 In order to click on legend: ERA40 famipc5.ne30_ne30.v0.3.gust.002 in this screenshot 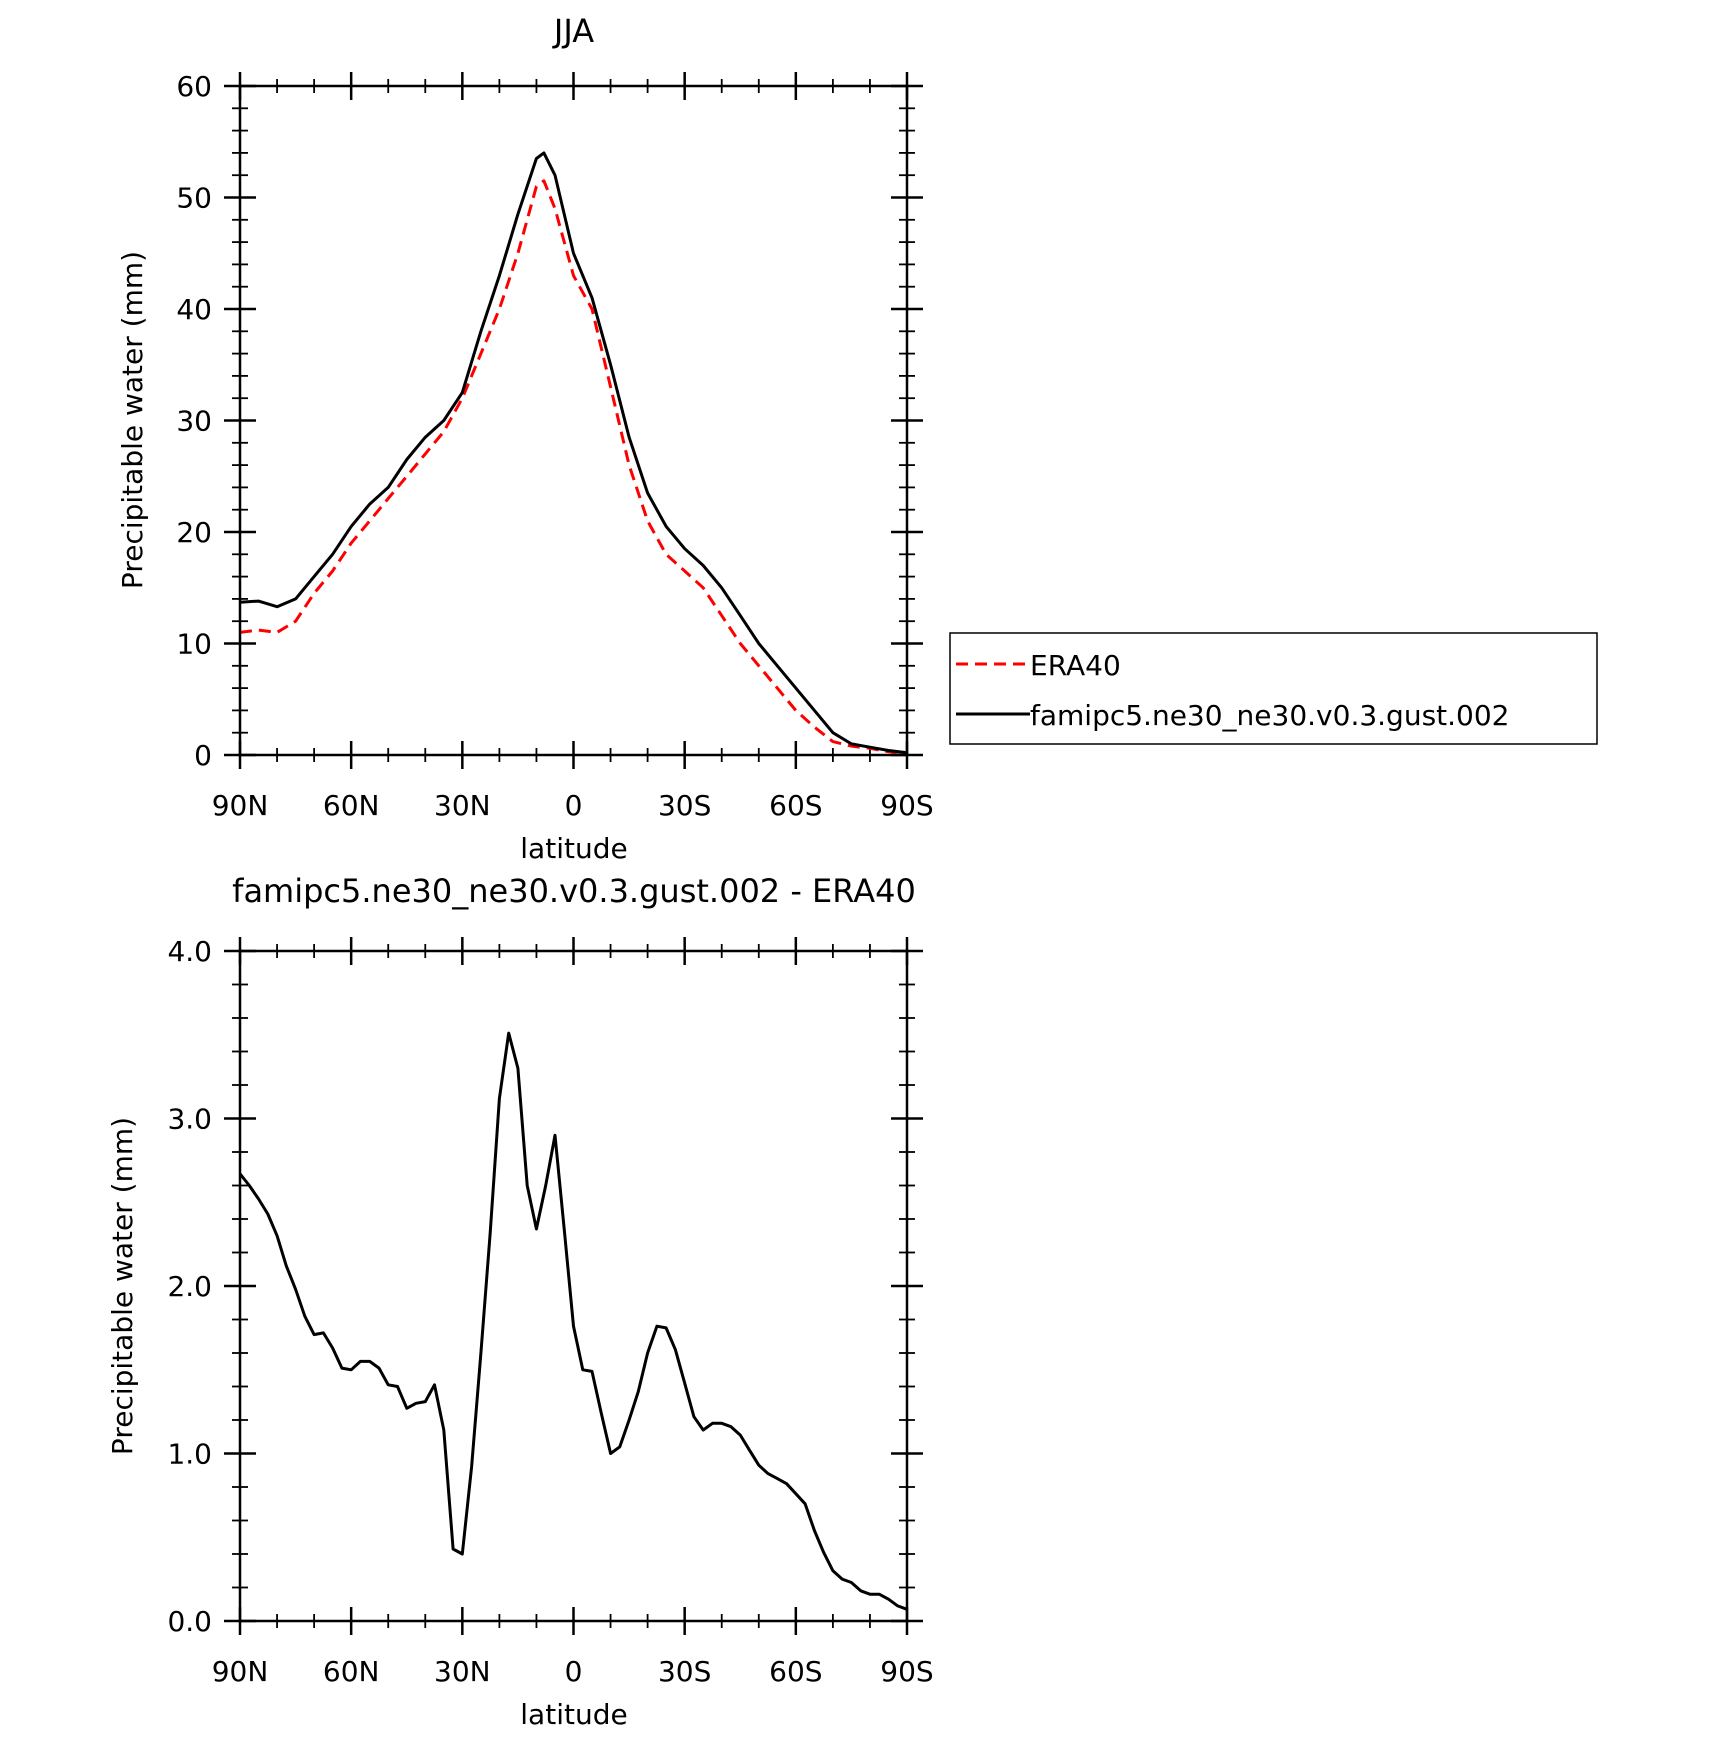, I will do `click(1273, 688)`.